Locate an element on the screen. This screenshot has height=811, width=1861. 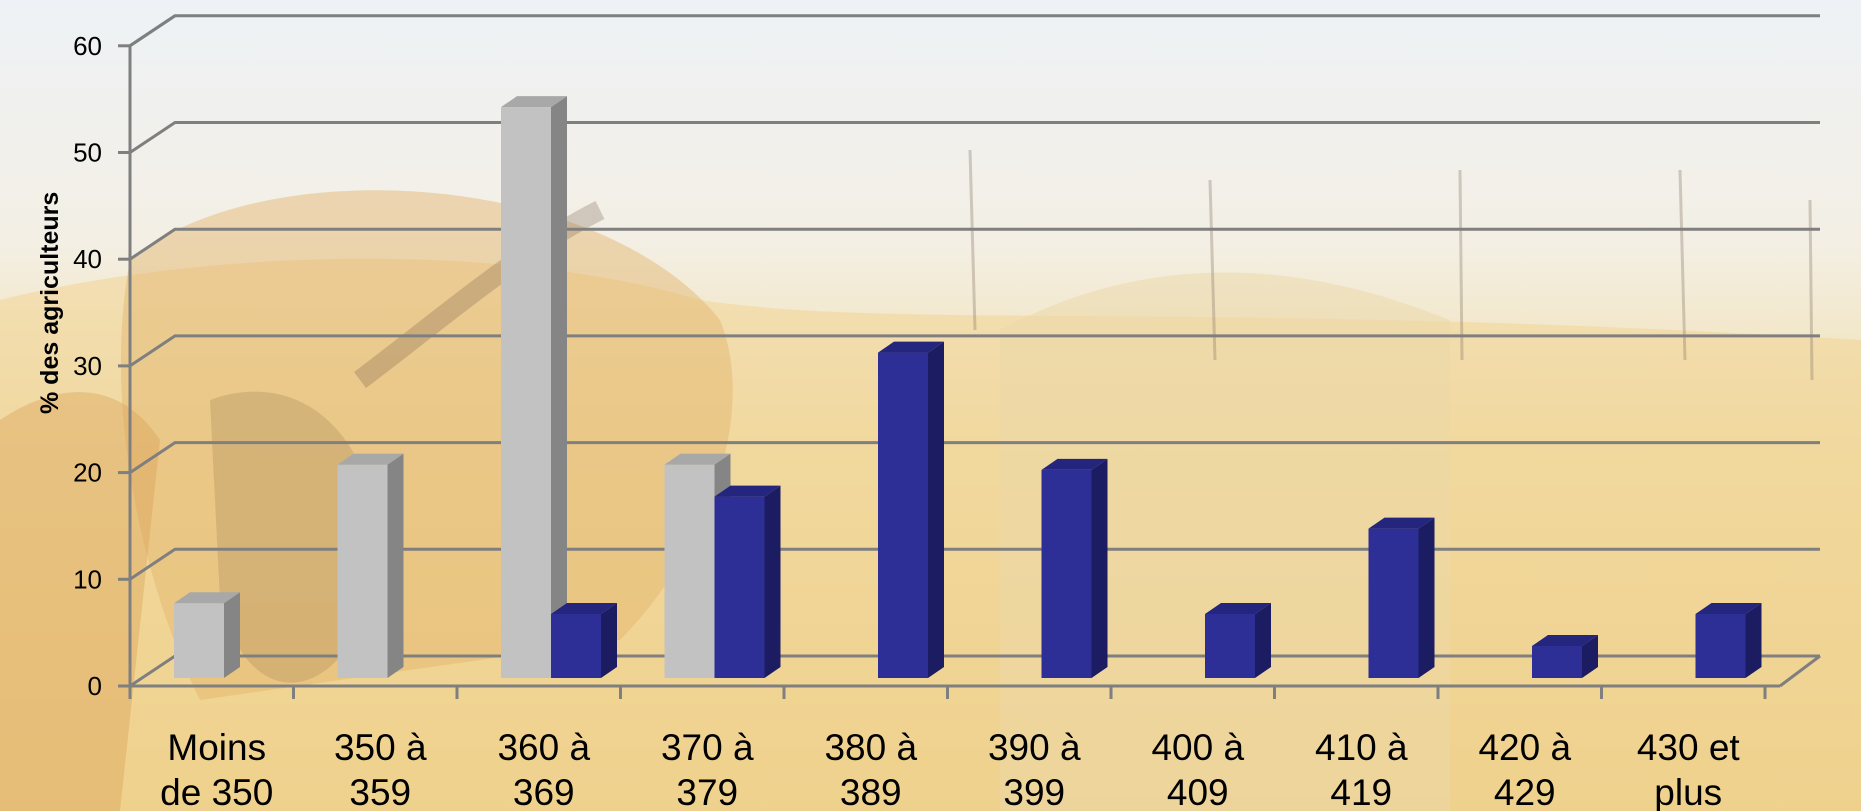
y-tick-label: 0 is located at coordinates (95, 686).